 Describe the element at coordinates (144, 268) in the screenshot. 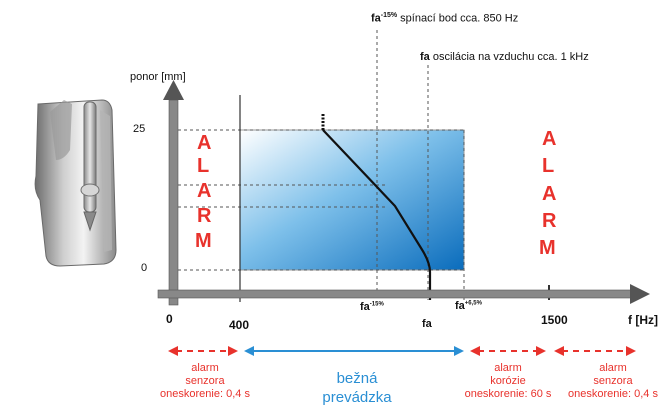

I see `y-tick-0: 0` at that location.